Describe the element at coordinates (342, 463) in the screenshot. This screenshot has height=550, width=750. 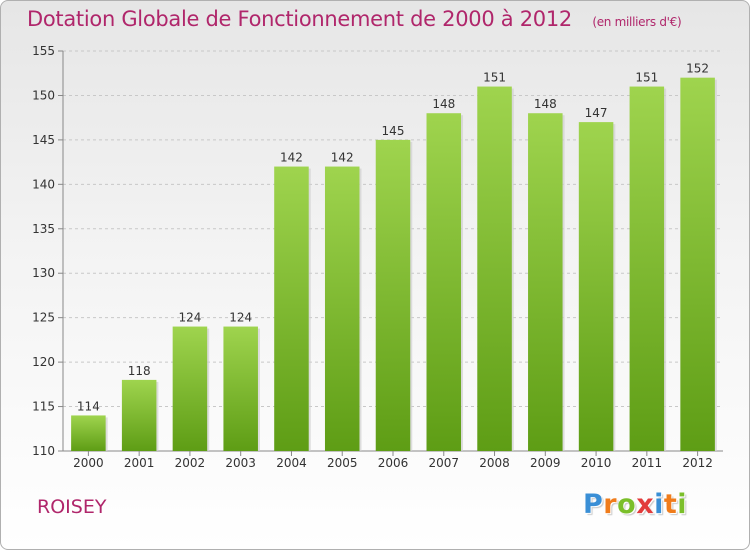
I see `x-tick-label: 2005` at that location.